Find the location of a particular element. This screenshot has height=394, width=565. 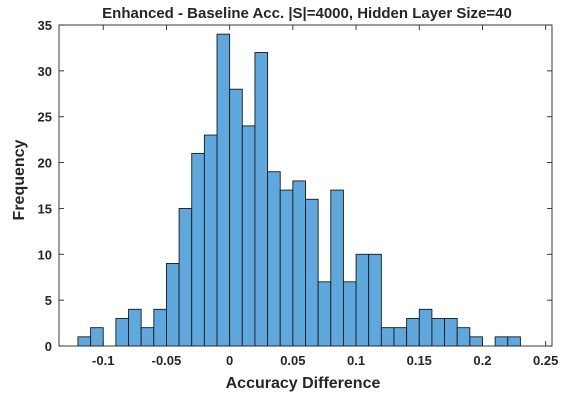

x-tick-label: 0.2 is located at coordinates (482, 360).